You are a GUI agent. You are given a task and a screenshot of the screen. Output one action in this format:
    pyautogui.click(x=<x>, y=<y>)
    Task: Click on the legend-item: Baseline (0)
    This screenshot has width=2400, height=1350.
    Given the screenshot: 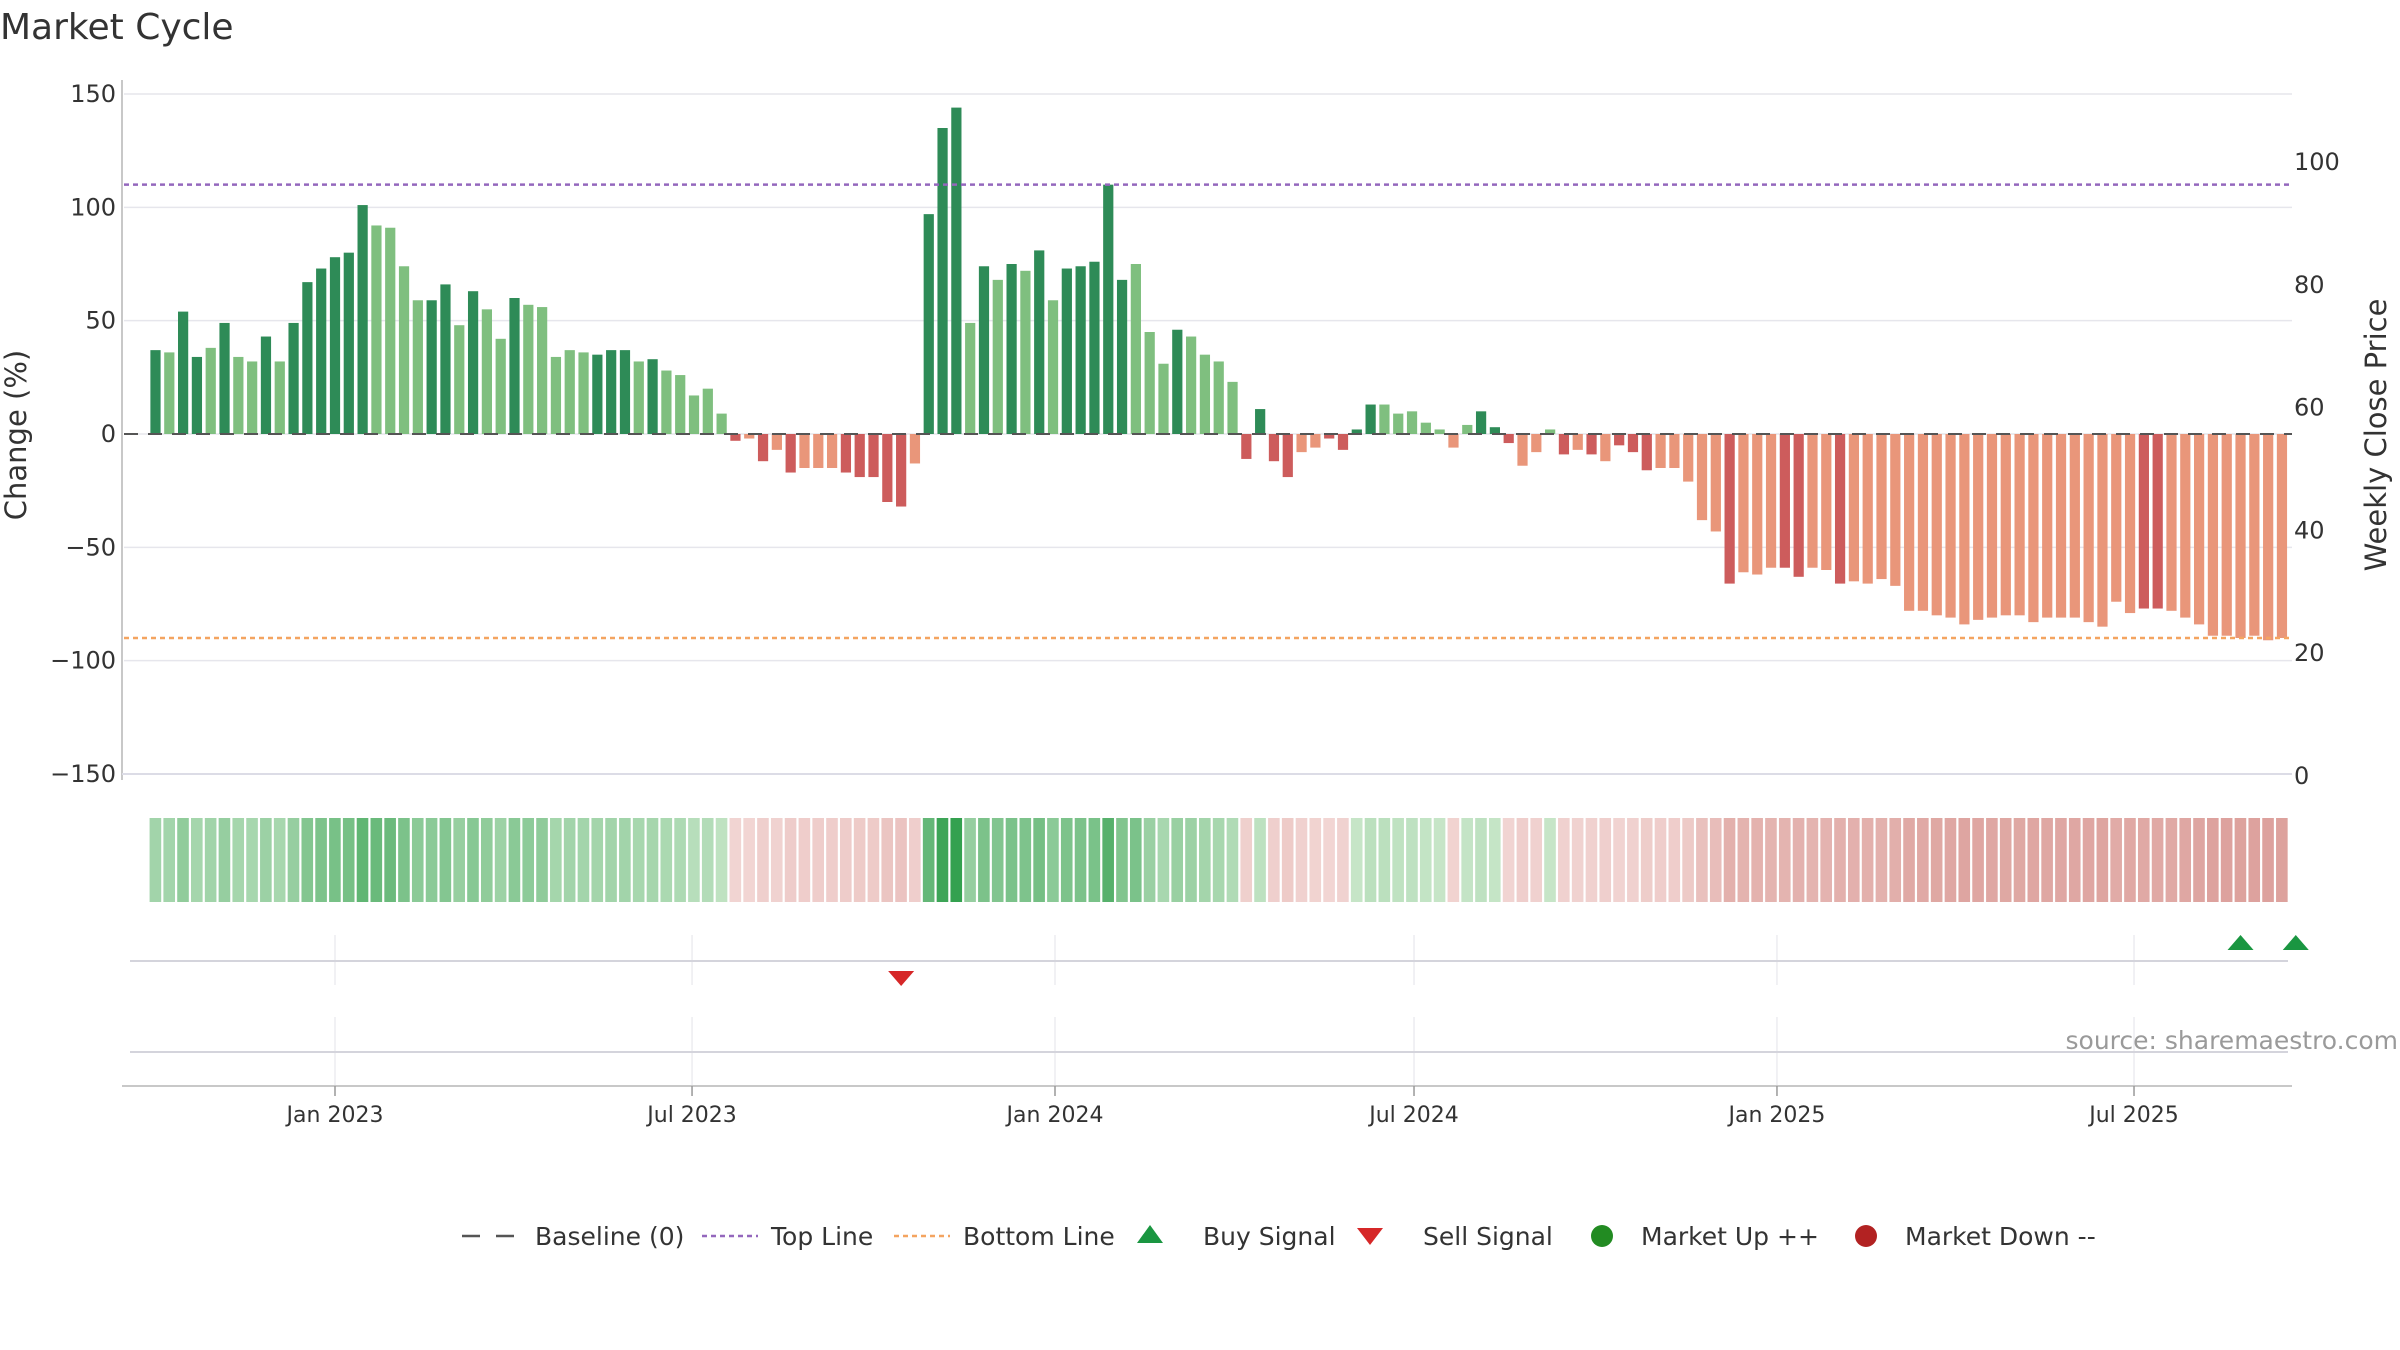 What is the action you would take?
    pyautogui.click(x=573, y=1236)
    